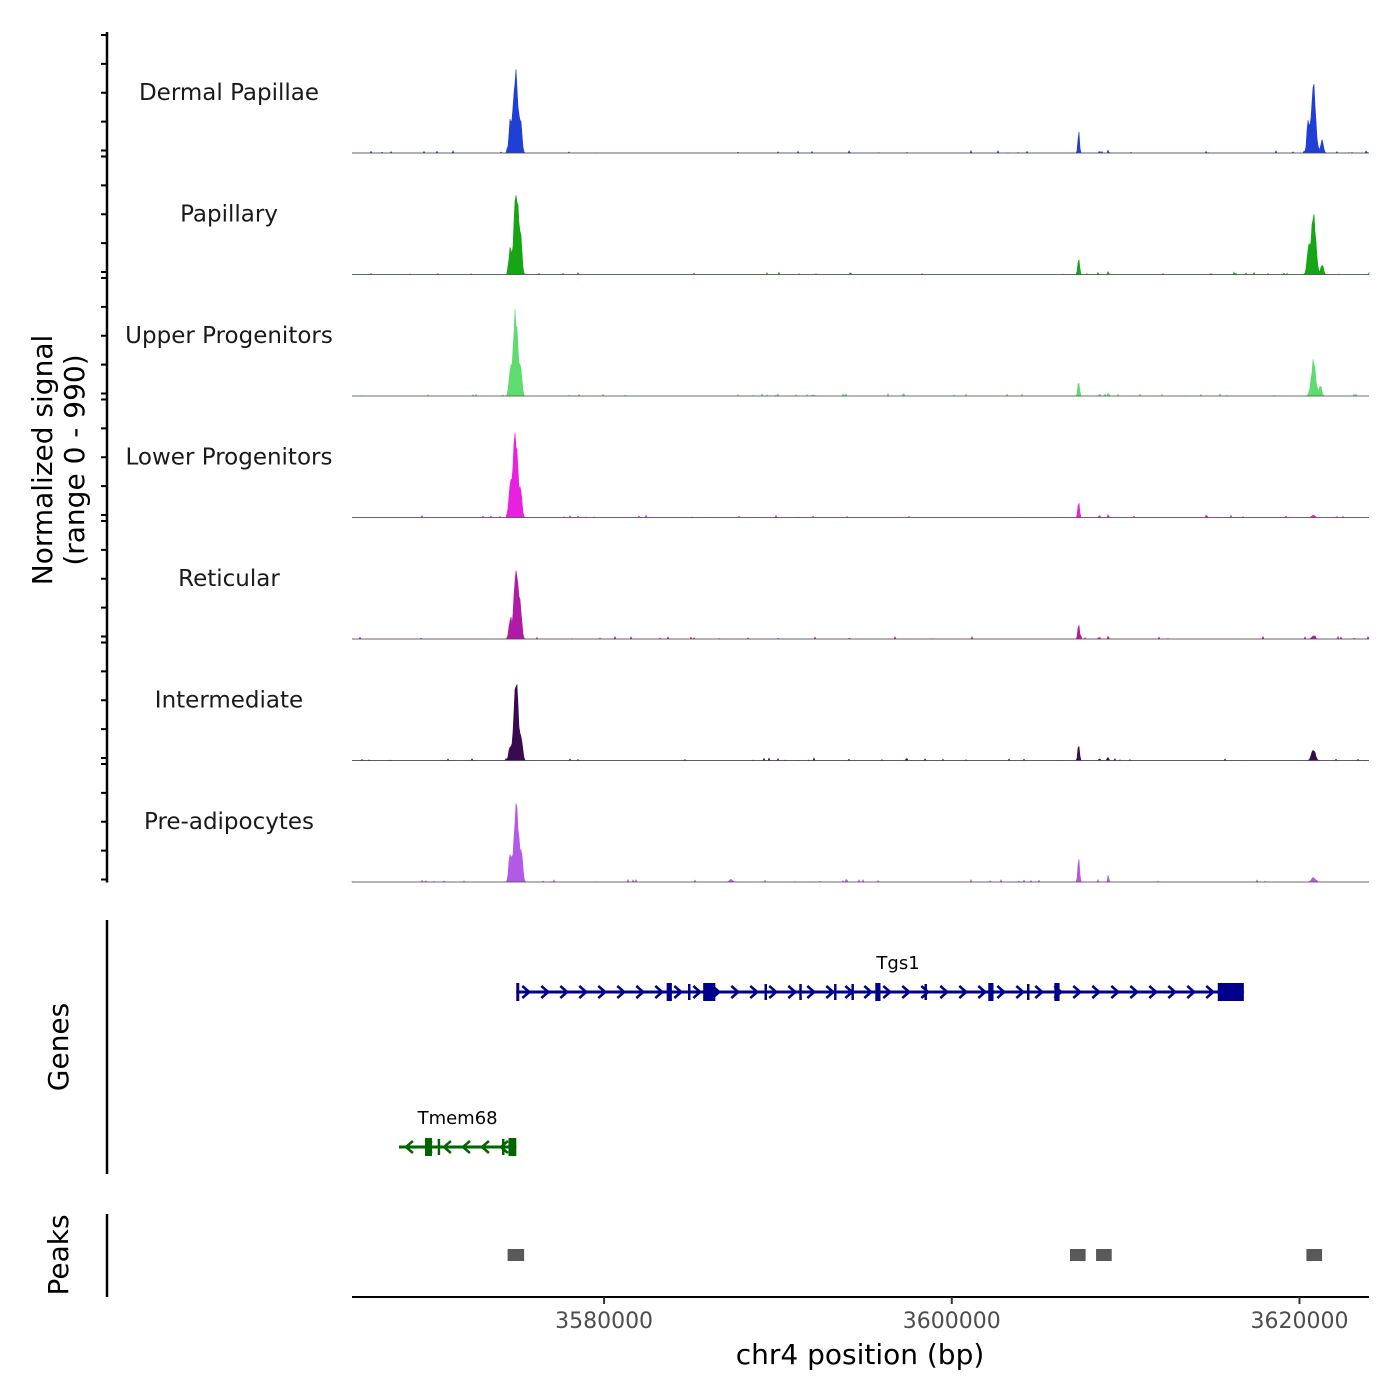 The width and height of the screenshot is (1400, 1400). I want to click on gene-tmem68: Tmem68, so click(457, 1132).